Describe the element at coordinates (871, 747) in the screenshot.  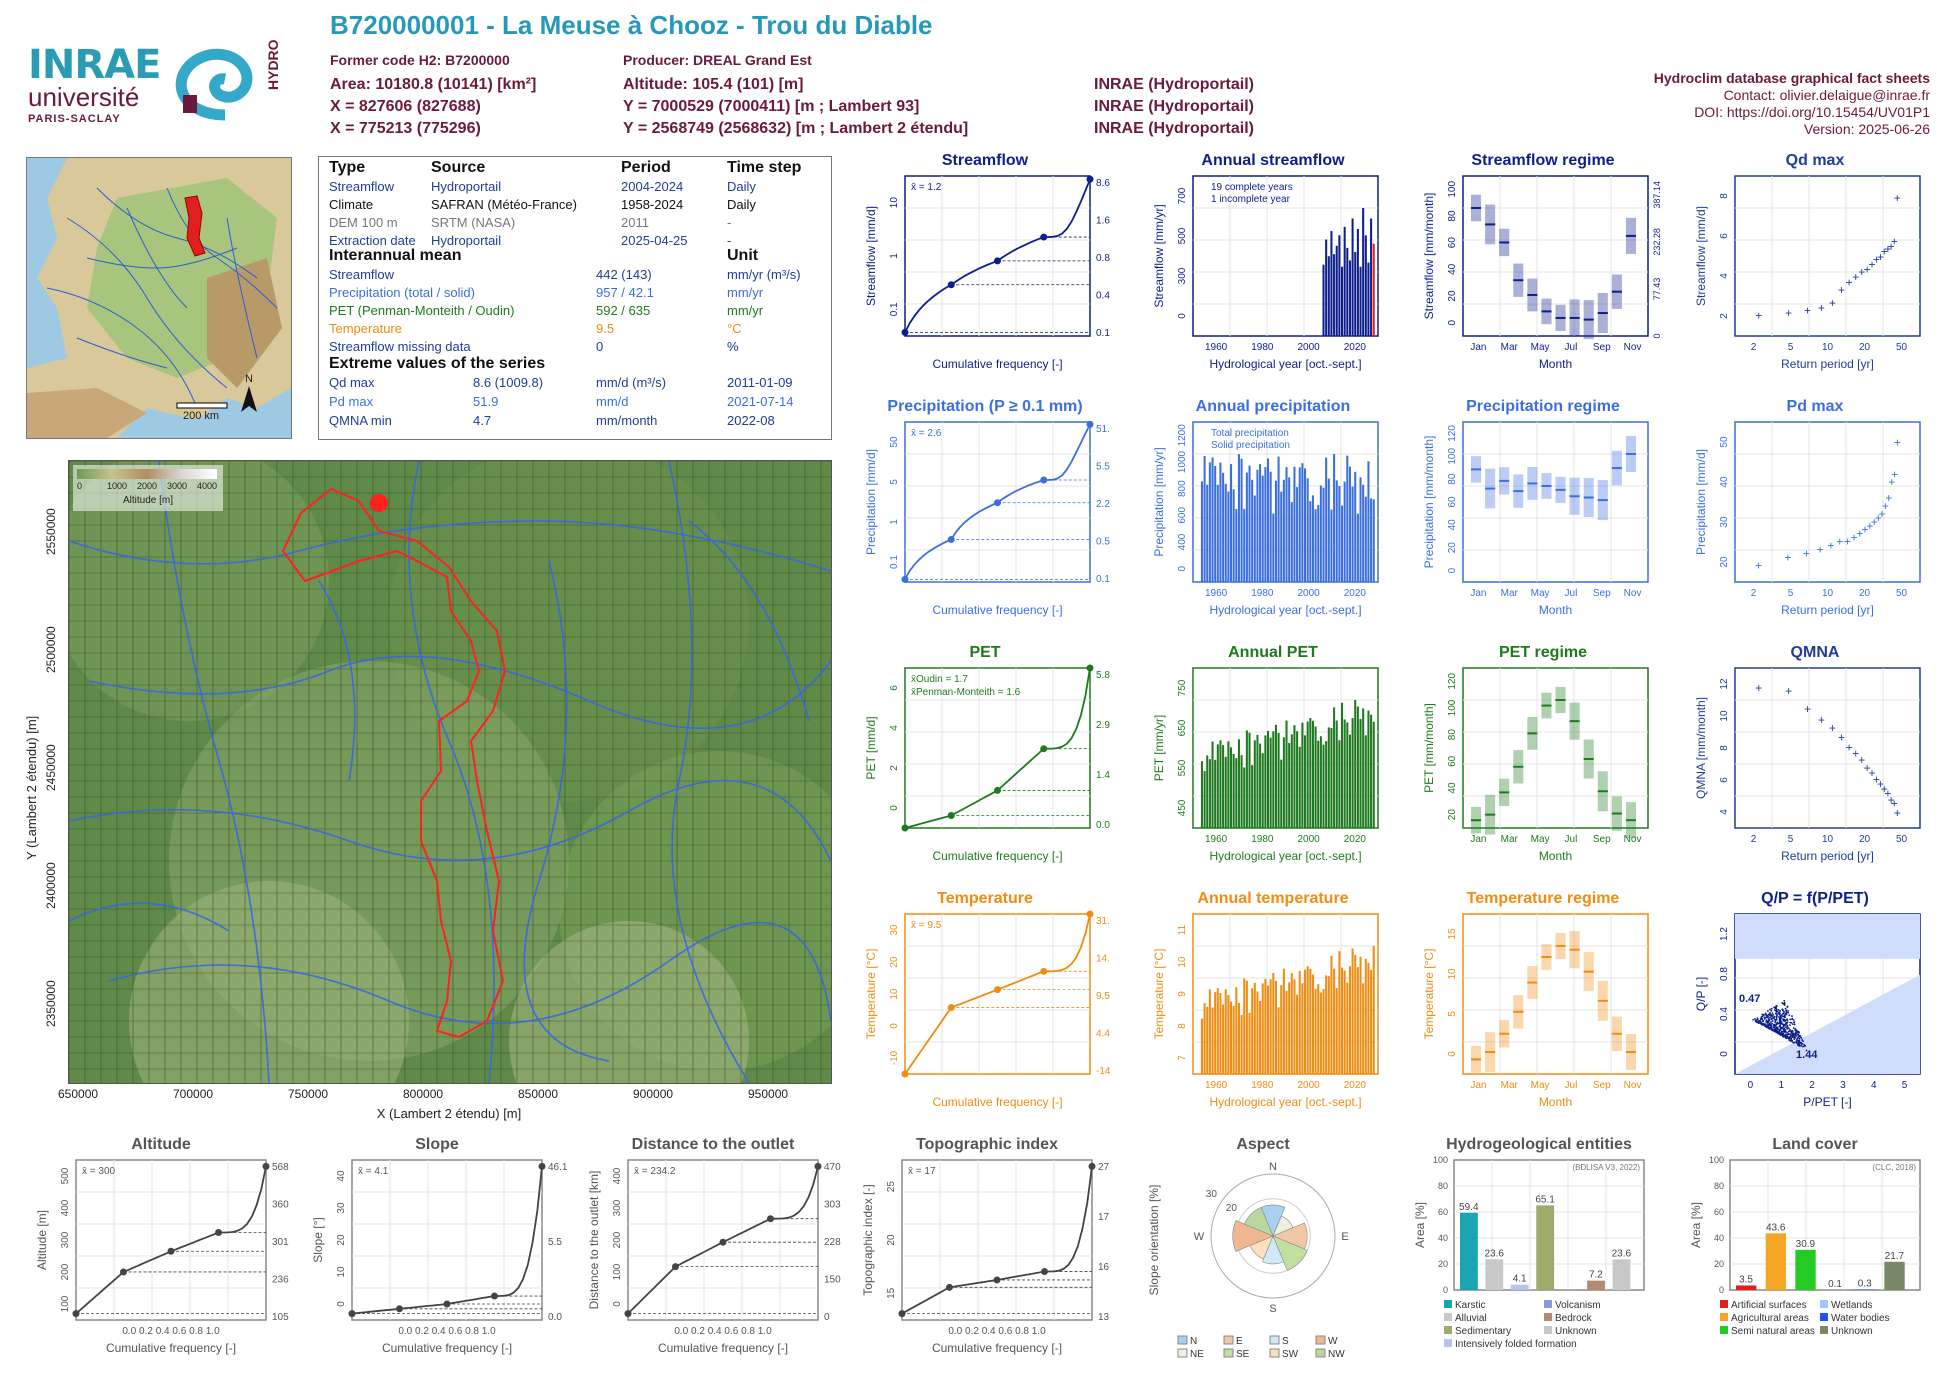
I see `y-axis-label: PET [mm/d]` at that location.